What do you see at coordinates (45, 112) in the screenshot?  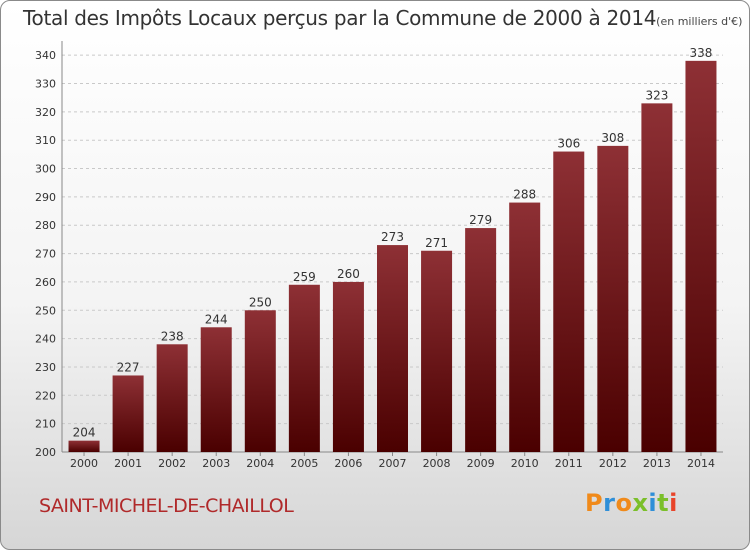 I see `y-tick-label: 320` at bounding box center [45, 112].